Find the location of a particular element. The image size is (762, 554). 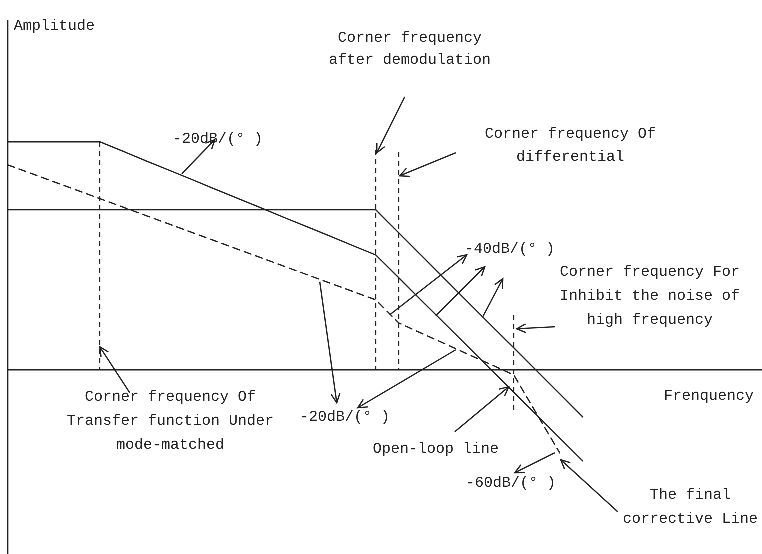

annotation: Open-loop line is located at coordinates (436, 450).